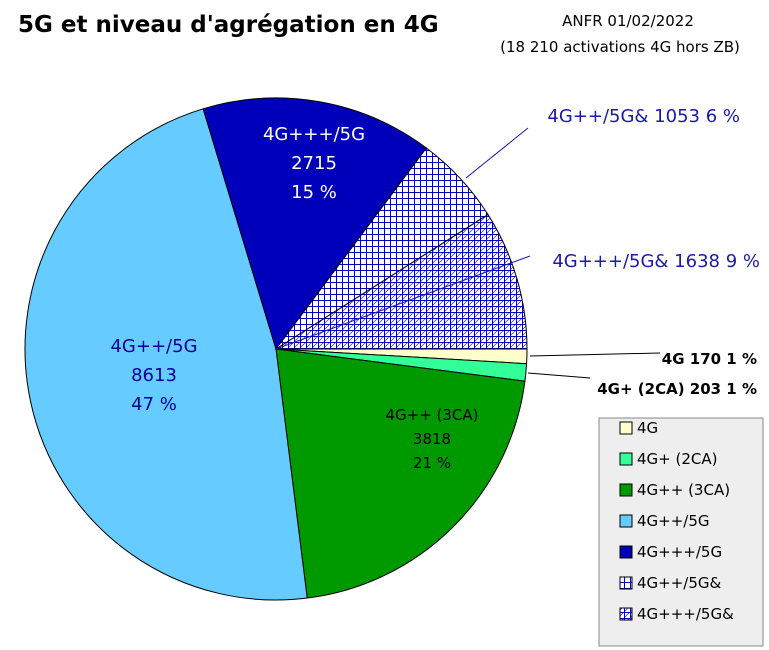 The image size is (769, 650). What do you see at coordinates (647, 428) in the screenshot?
I see `legend-label-4g: 4G` at bounding box center [647, 428].